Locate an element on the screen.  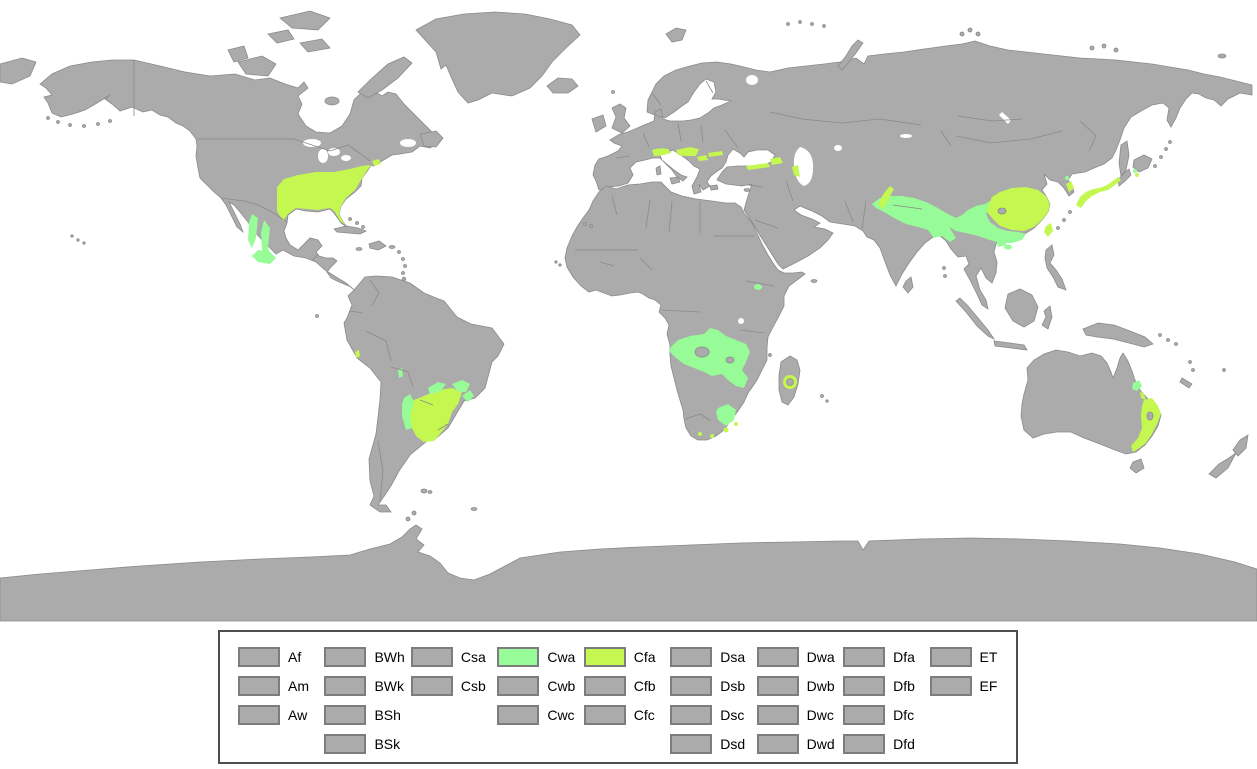
legend-label-dsa: Dsa is located at coordinates (733, 656).